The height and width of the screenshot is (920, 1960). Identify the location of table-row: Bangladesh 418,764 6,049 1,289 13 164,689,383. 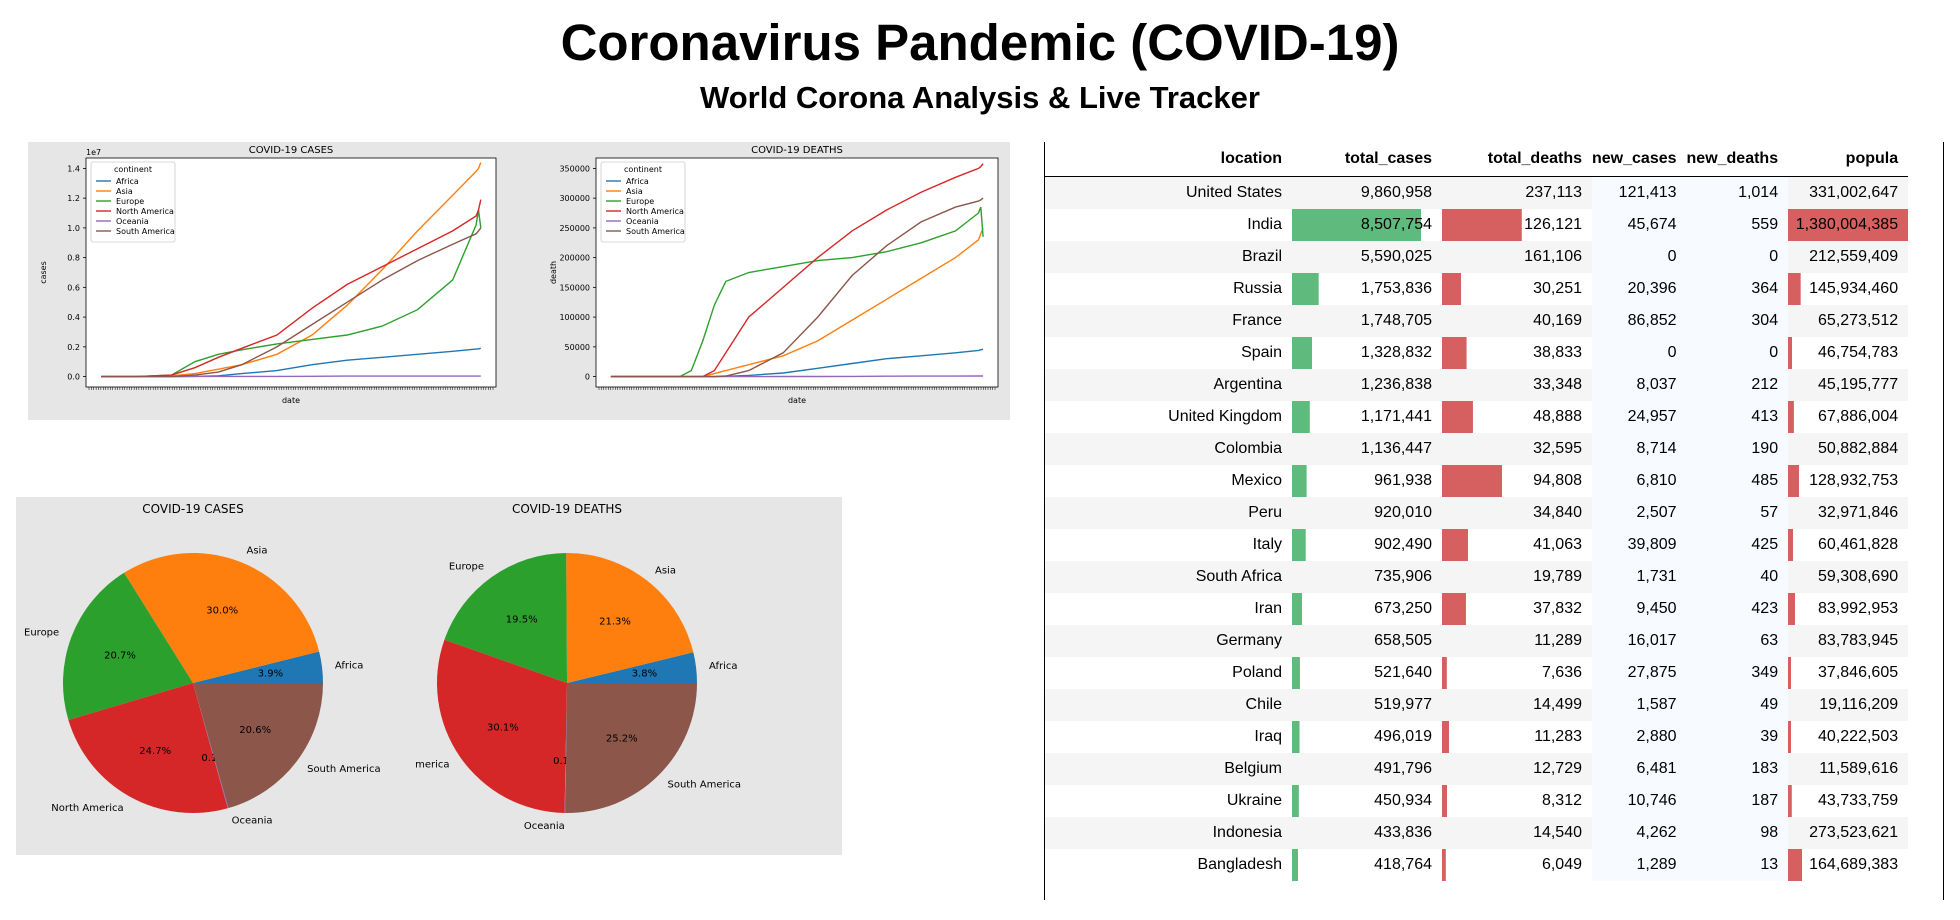
(1477, 865).